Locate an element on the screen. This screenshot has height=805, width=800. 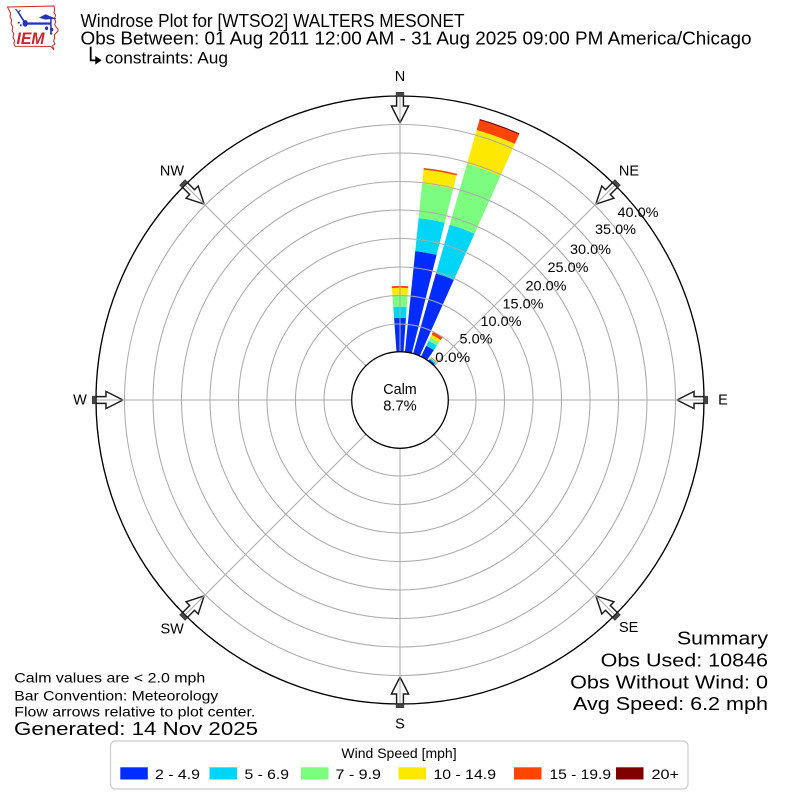
svg-text: Avg Speed: 6.2 mph is located at coordinates (670, 704).